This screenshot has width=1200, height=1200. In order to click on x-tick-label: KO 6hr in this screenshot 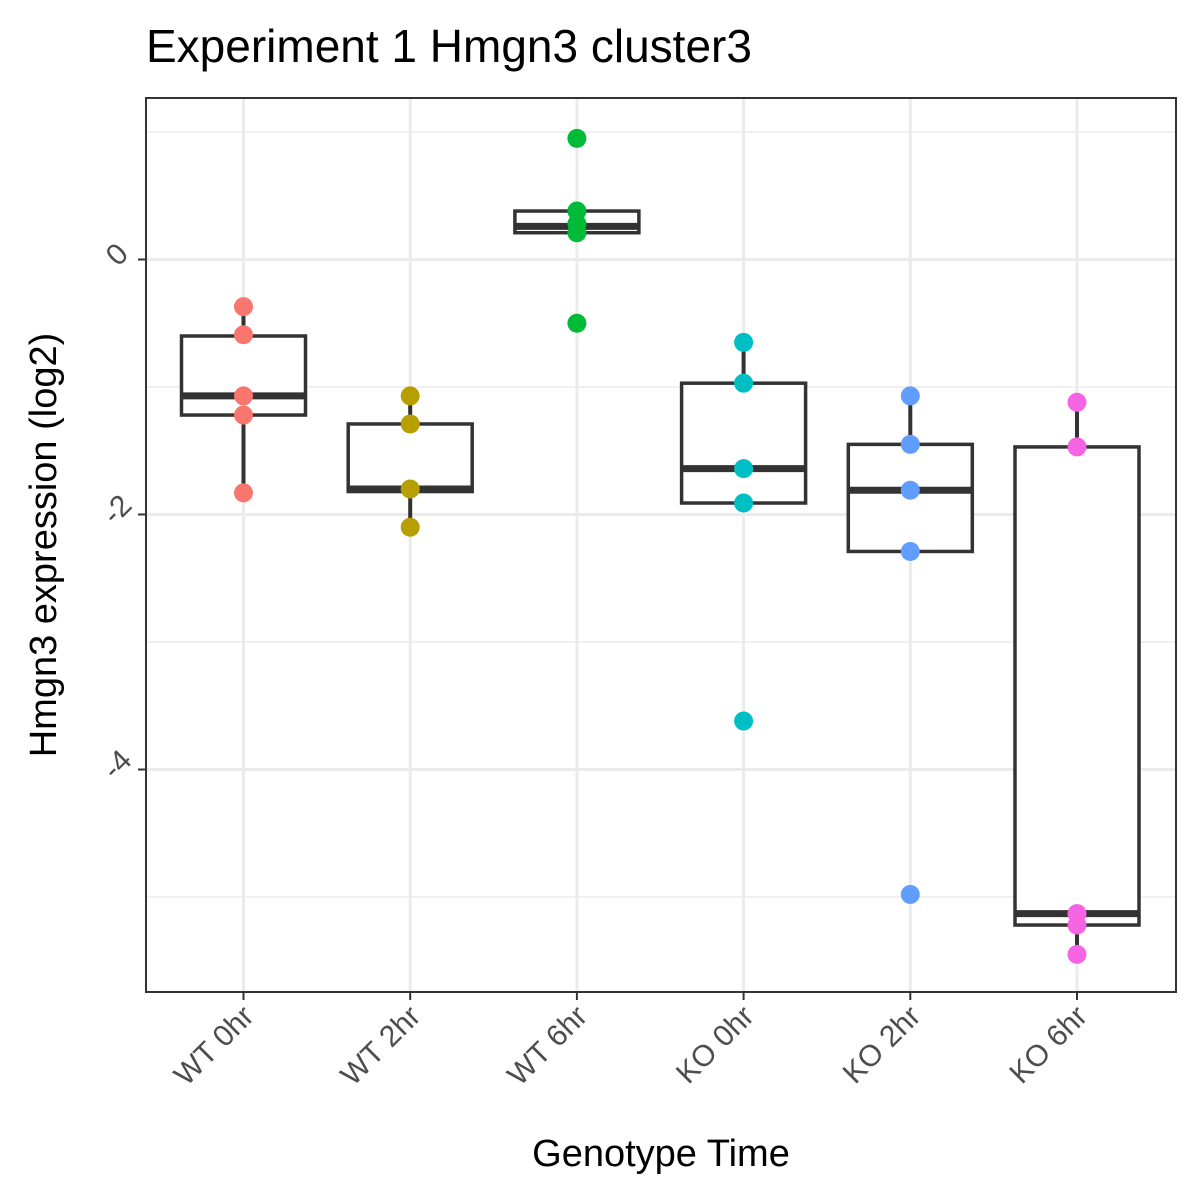, I will do `click(1048, 1045)`.